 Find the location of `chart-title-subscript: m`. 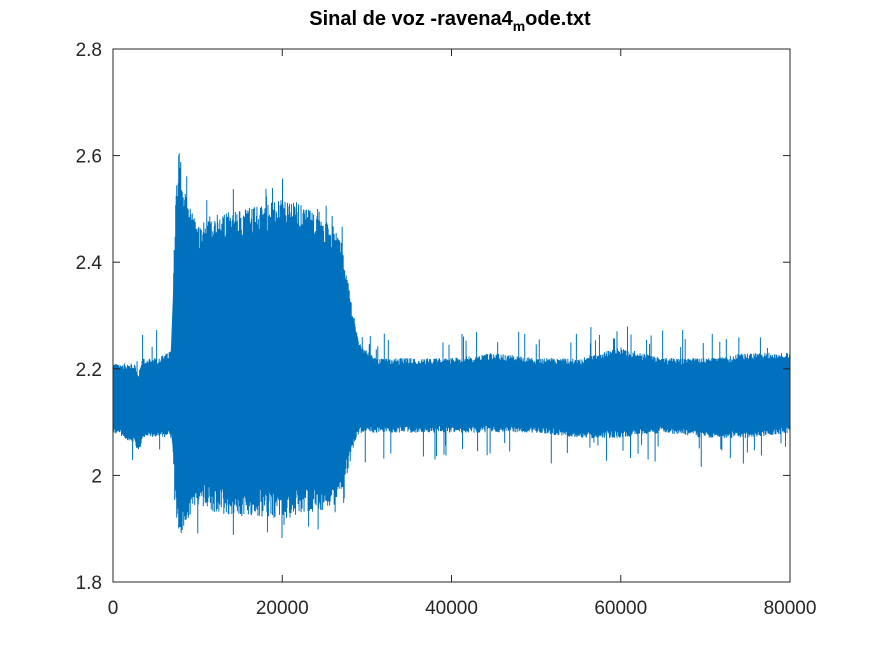

chart-title-subscript: m is located at coordinates (519, 26).